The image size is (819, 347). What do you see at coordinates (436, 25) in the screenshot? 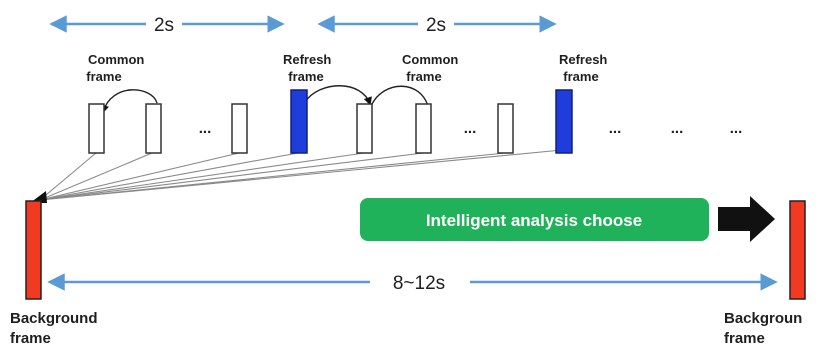
I see `interval-label-top-right: 2s` at bounding box center [436, 25].